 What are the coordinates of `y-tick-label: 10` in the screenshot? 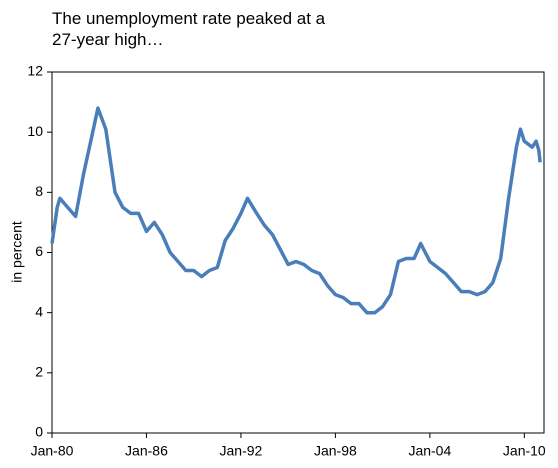 It's located at (35, 131).